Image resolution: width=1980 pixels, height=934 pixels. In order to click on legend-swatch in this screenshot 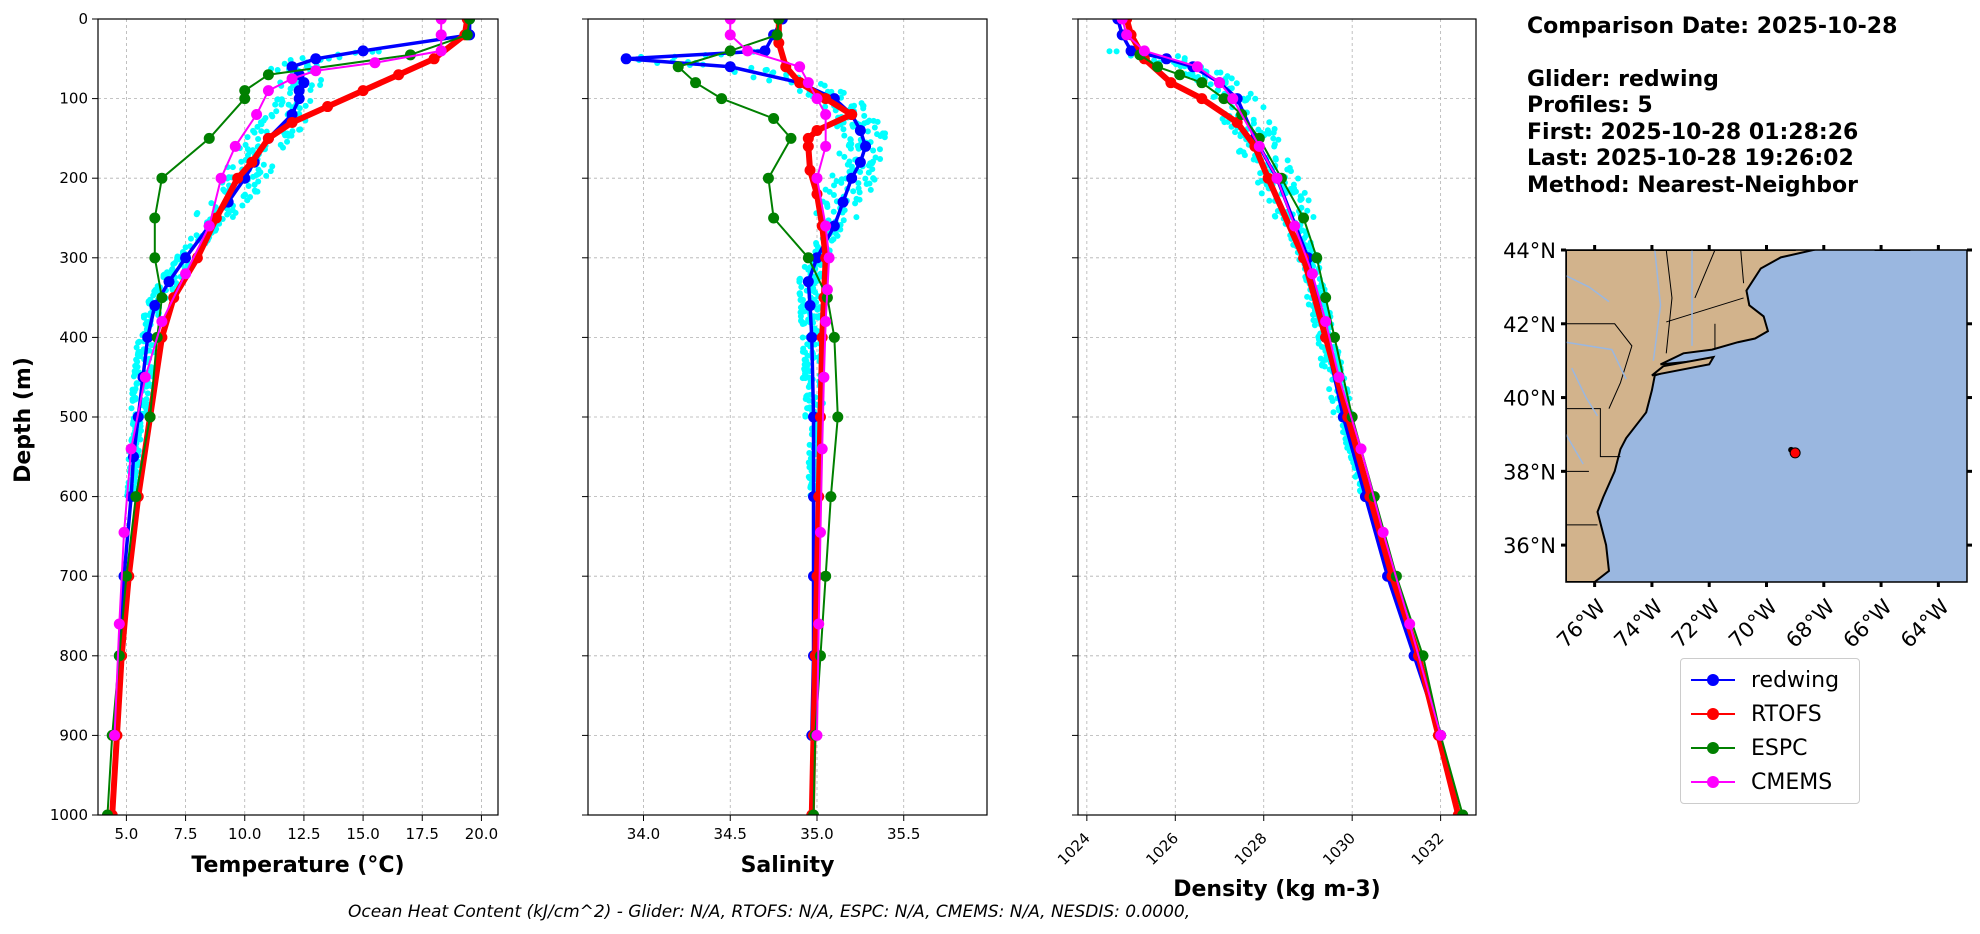, I will do `click(1713, 748)`.